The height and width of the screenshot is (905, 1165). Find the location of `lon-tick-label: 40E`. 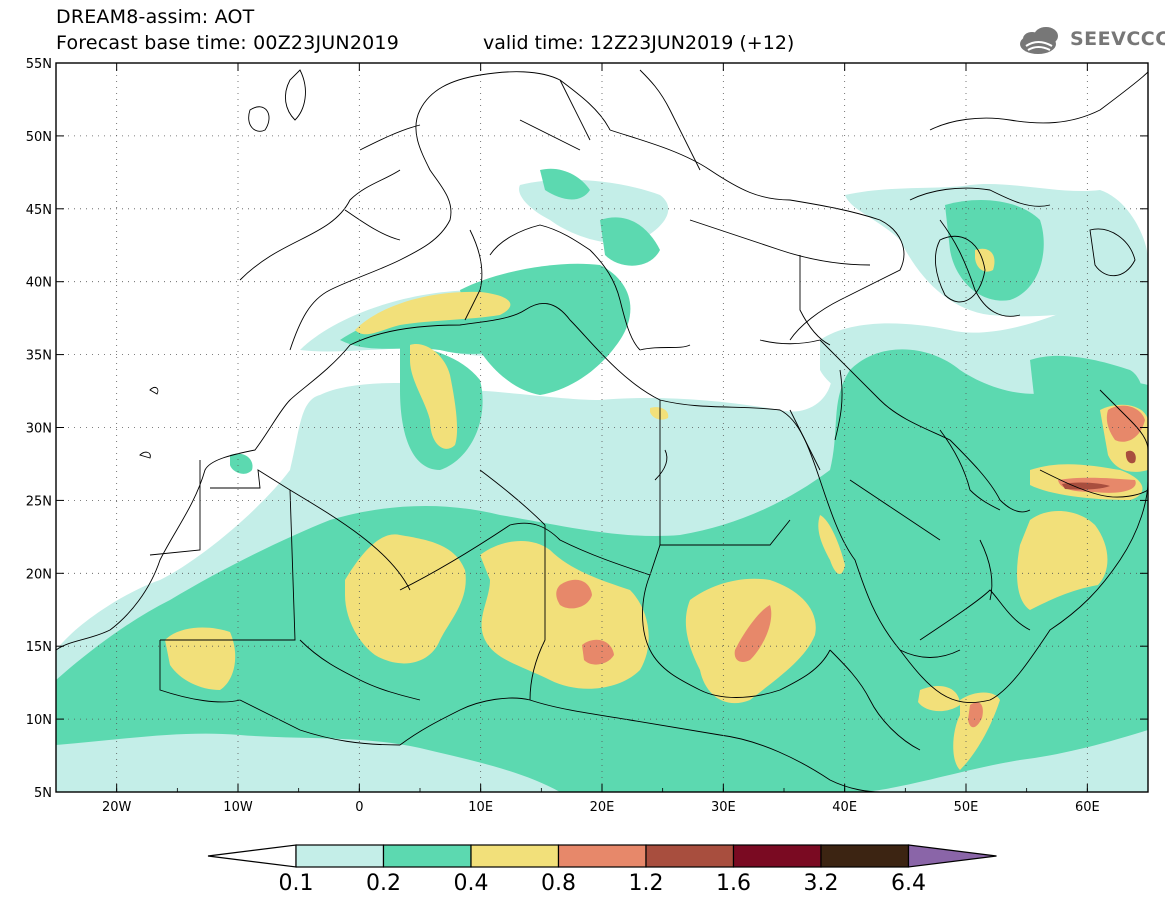

lon-tick-label: 40E is located at coordinates (844, 807).